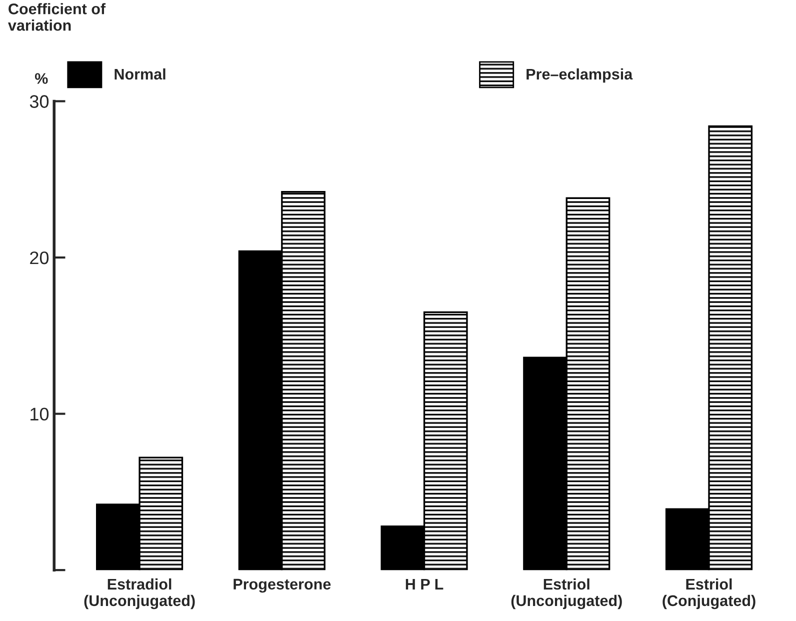 The image size is (796, 621). What do you see at coordinates (39, 414) in the screenshot?
I see `y-tick-label: 10` at bounding box center [39, 414].